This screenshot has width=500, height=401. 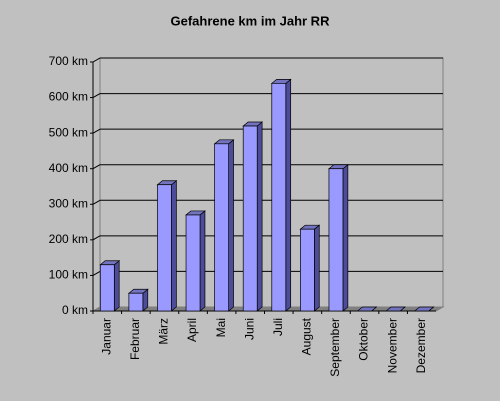 I want to click on x-tick-label: August, so click(x=307, y=336).